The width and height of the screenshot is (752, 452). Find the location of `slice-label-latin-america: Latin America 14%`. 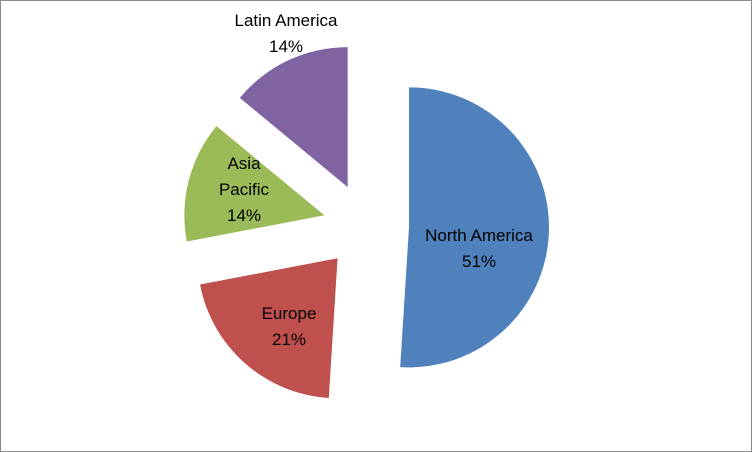

slice-label-latin-america: Latin America 14% is located at coordinates (287, 33).